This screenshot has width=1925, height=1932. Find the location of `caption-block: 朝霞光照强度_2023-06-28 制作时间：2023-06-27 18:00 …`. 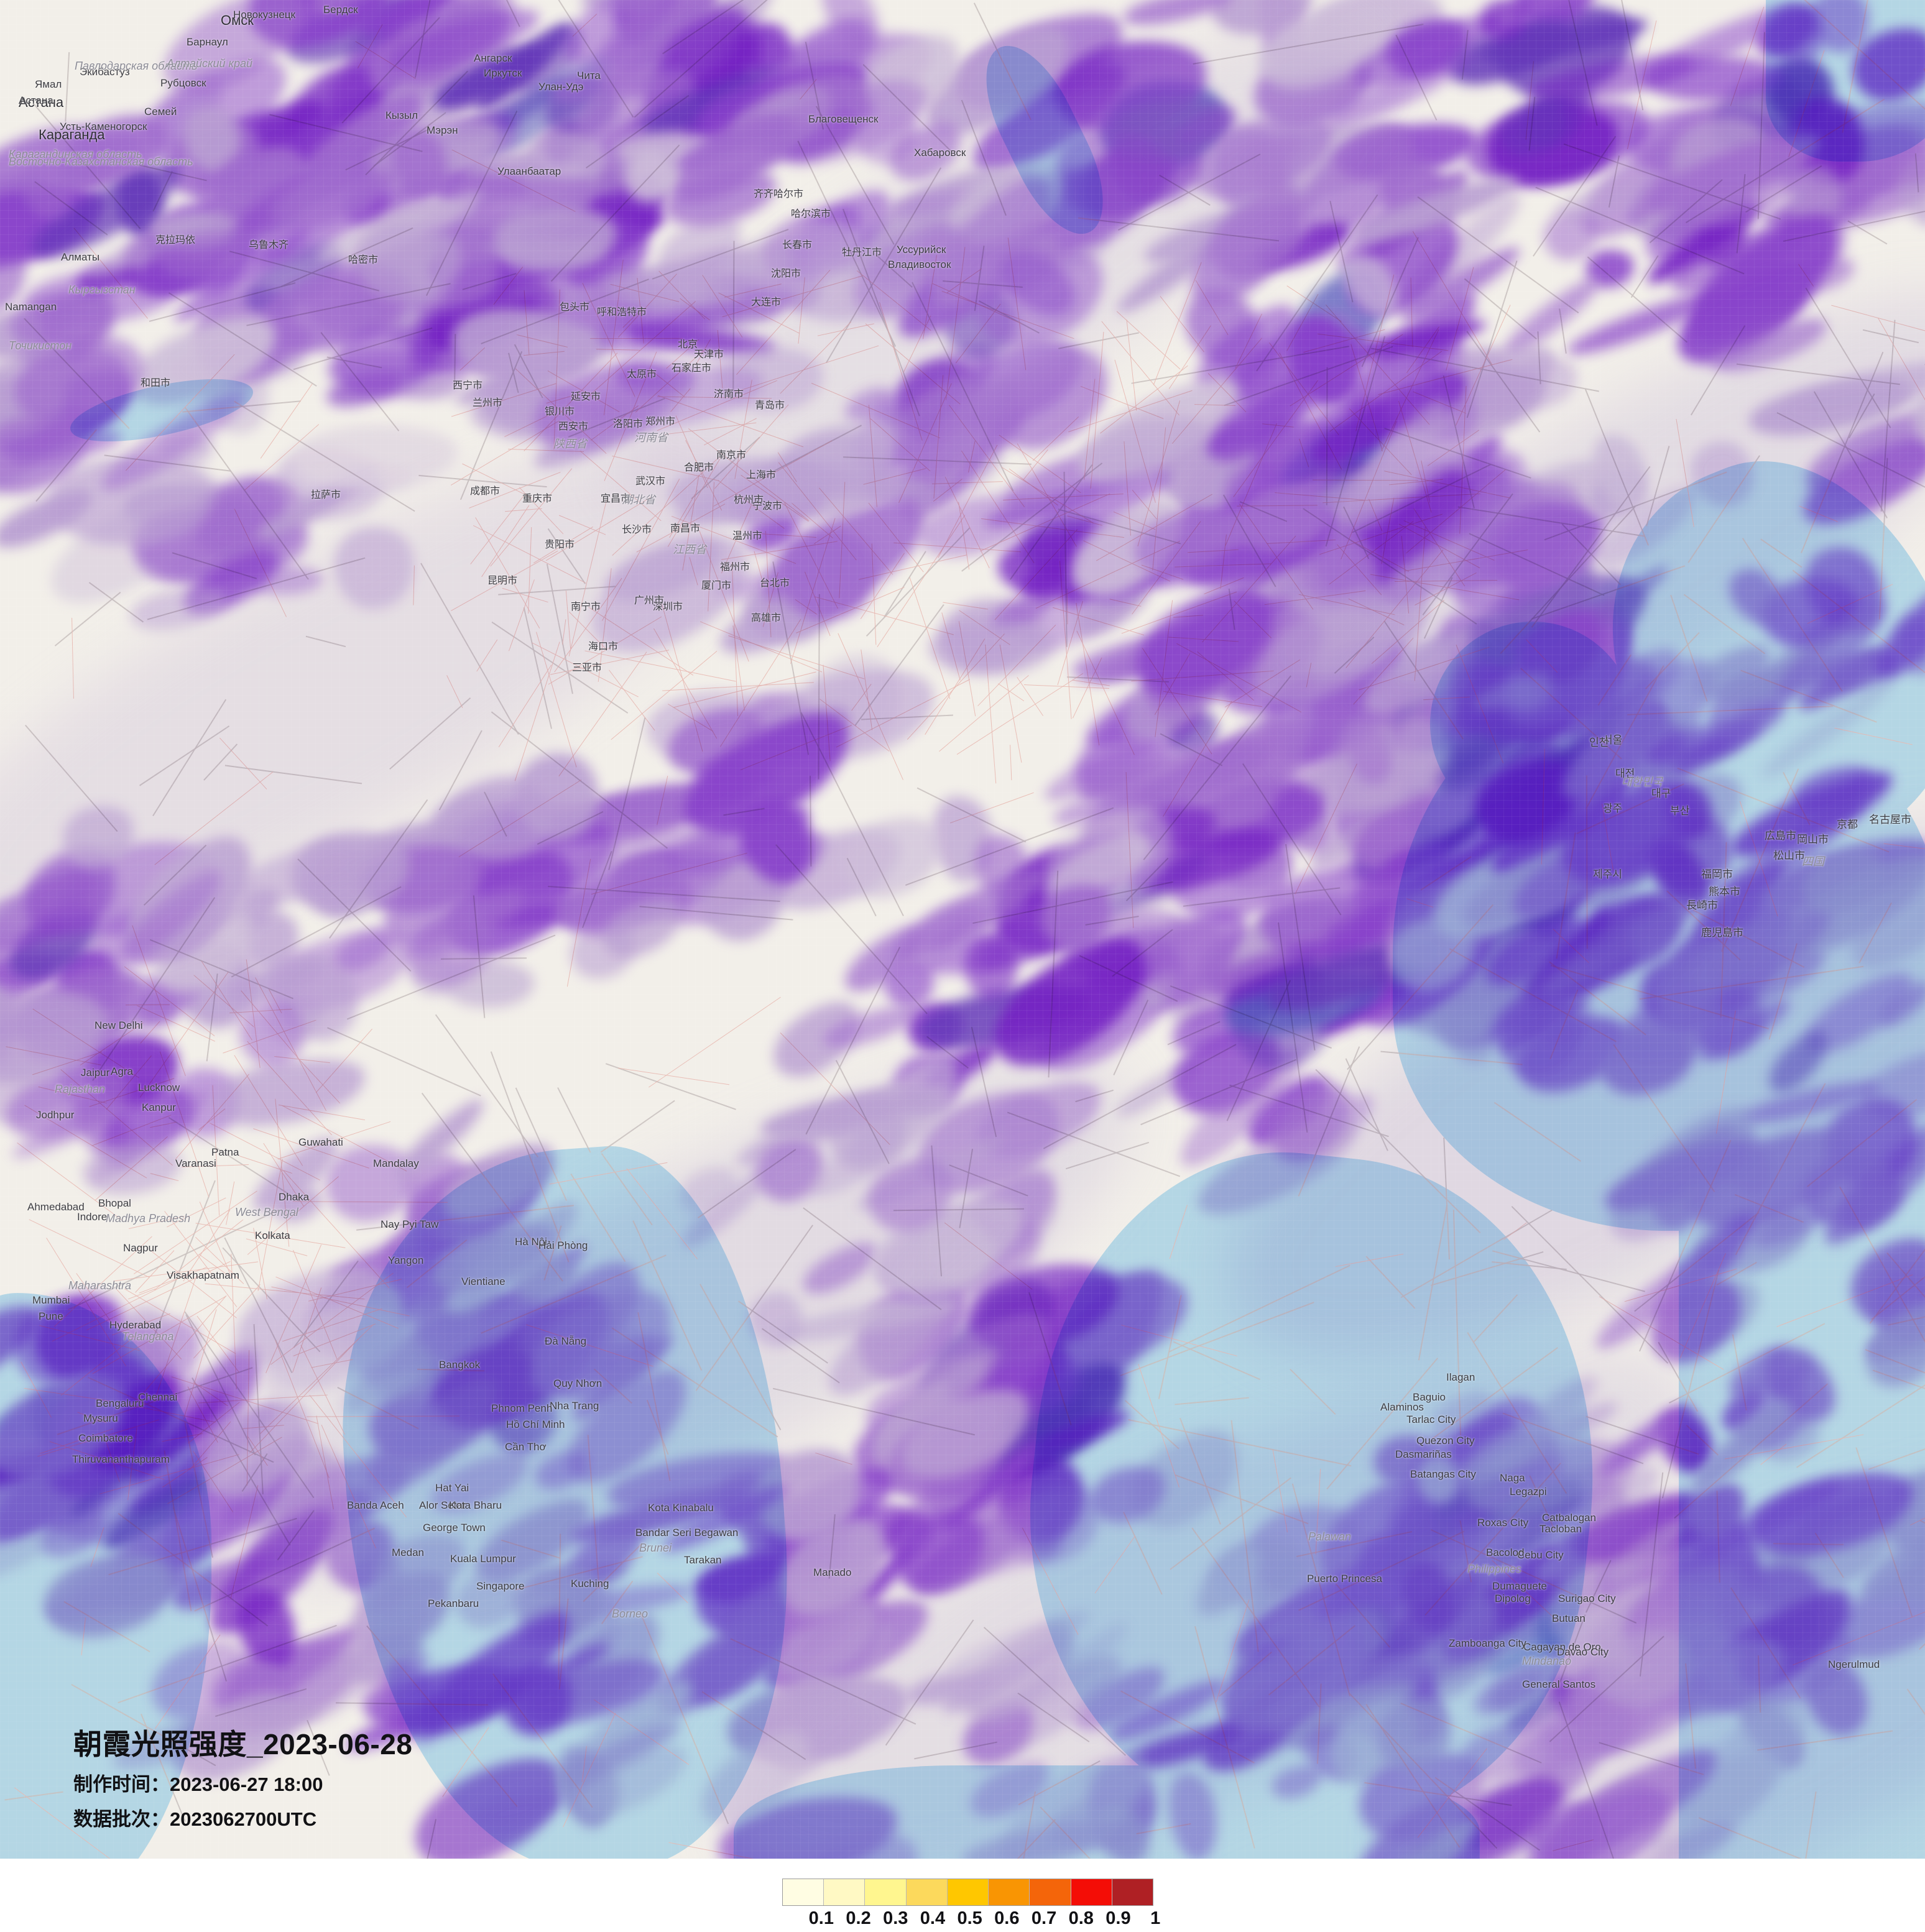

caption-block: 朝霞光照强度_2023-06-28 制作时间：2023-06-27 18:00 … is located at coordinates (242, 1779).